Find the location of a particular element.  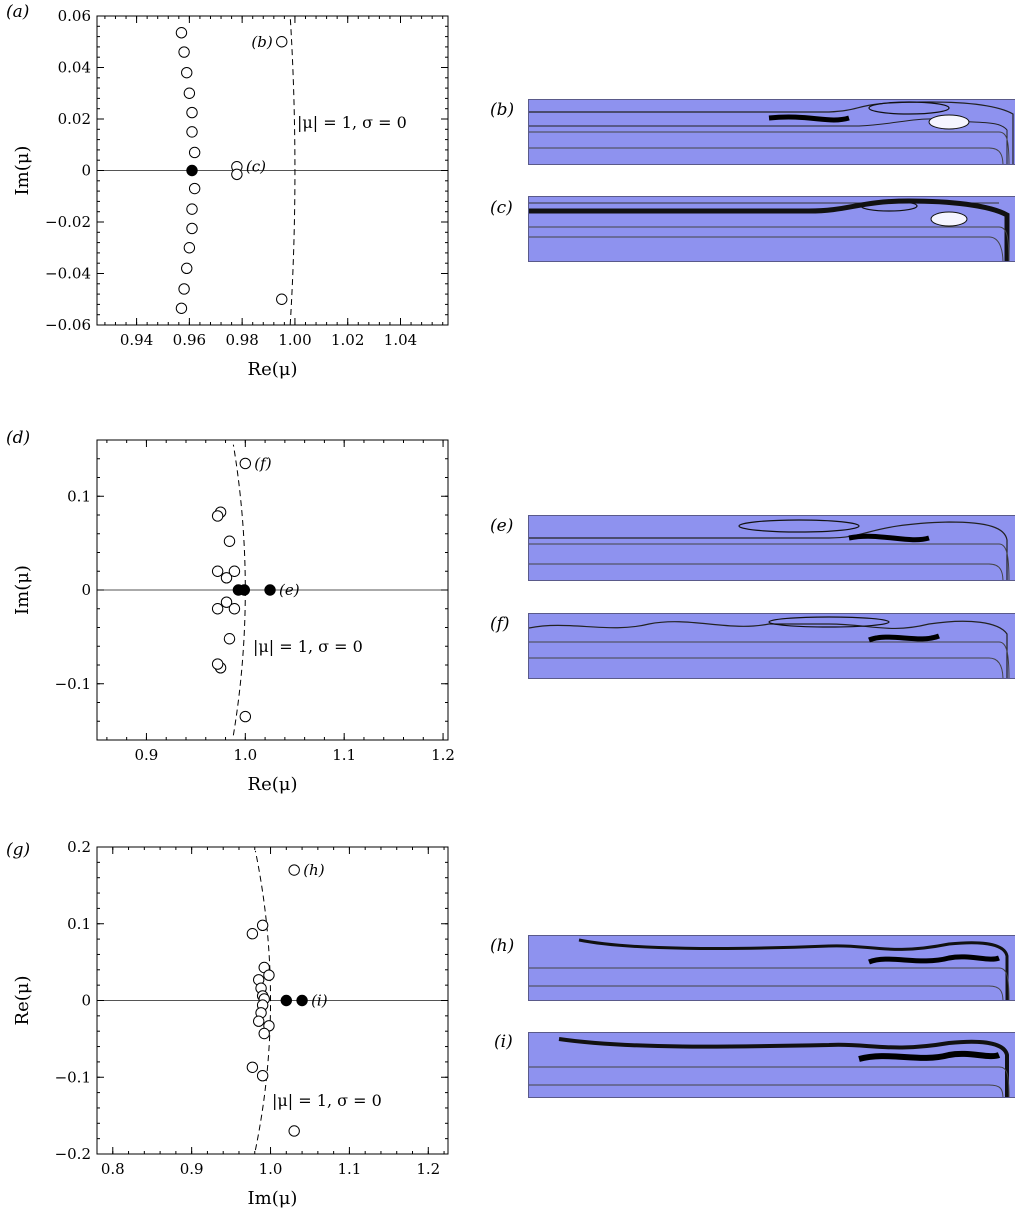

point-label: (h) is located at coordinates (314, 870).